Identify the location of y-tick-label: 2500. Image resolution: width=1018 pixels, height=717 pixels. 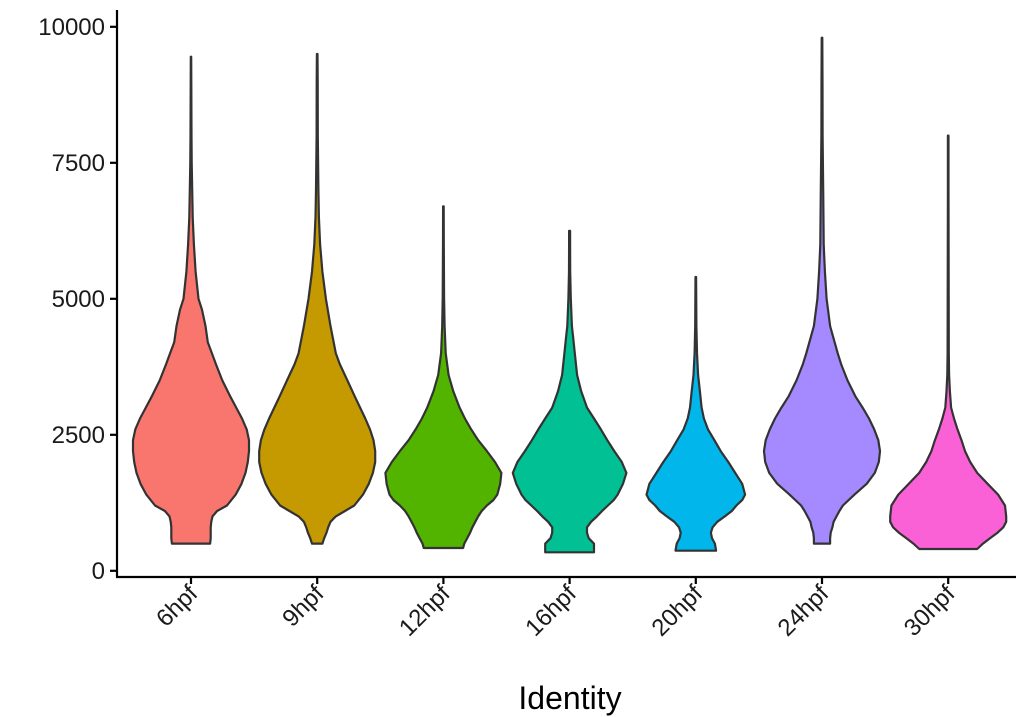
(78, 435).